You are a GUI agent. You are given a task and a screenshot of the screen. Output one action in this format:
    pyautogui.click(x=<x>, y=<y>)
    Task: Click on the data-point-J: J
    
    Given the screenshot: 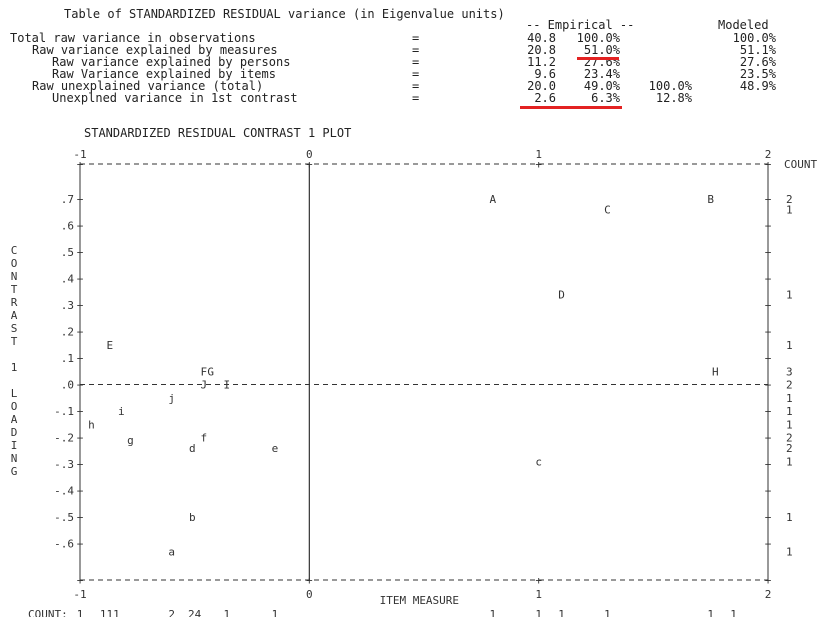 What is the action you would take?
    pyautogui.click(x=204, y=385)
    